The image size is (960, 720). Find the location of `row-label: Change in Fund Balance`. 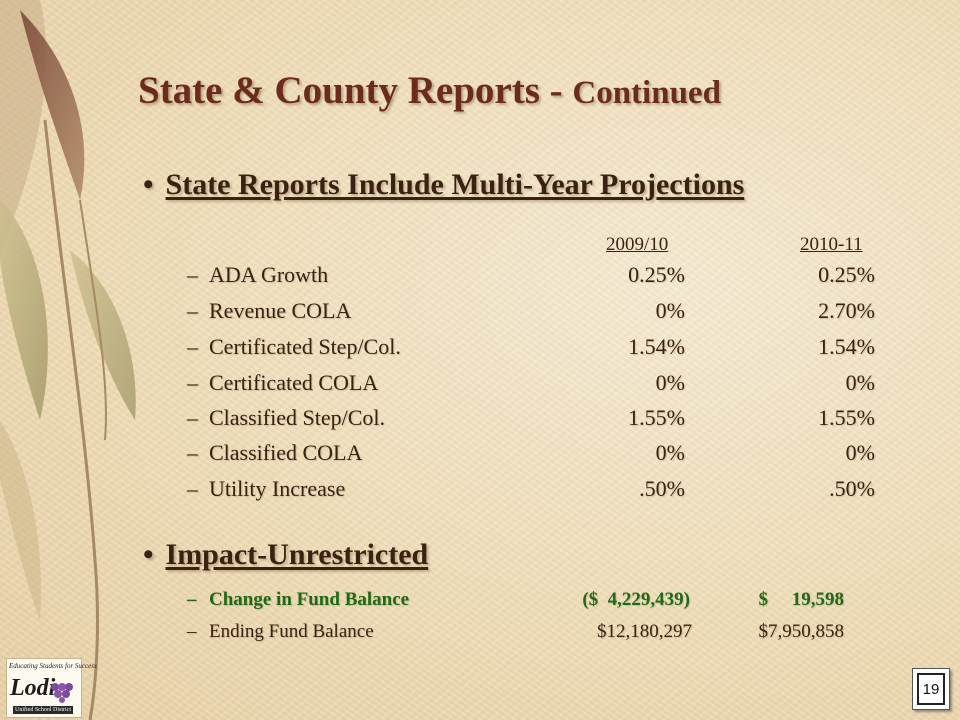

row-label: Change in Fund Balance is located at coordinates (309, 599).